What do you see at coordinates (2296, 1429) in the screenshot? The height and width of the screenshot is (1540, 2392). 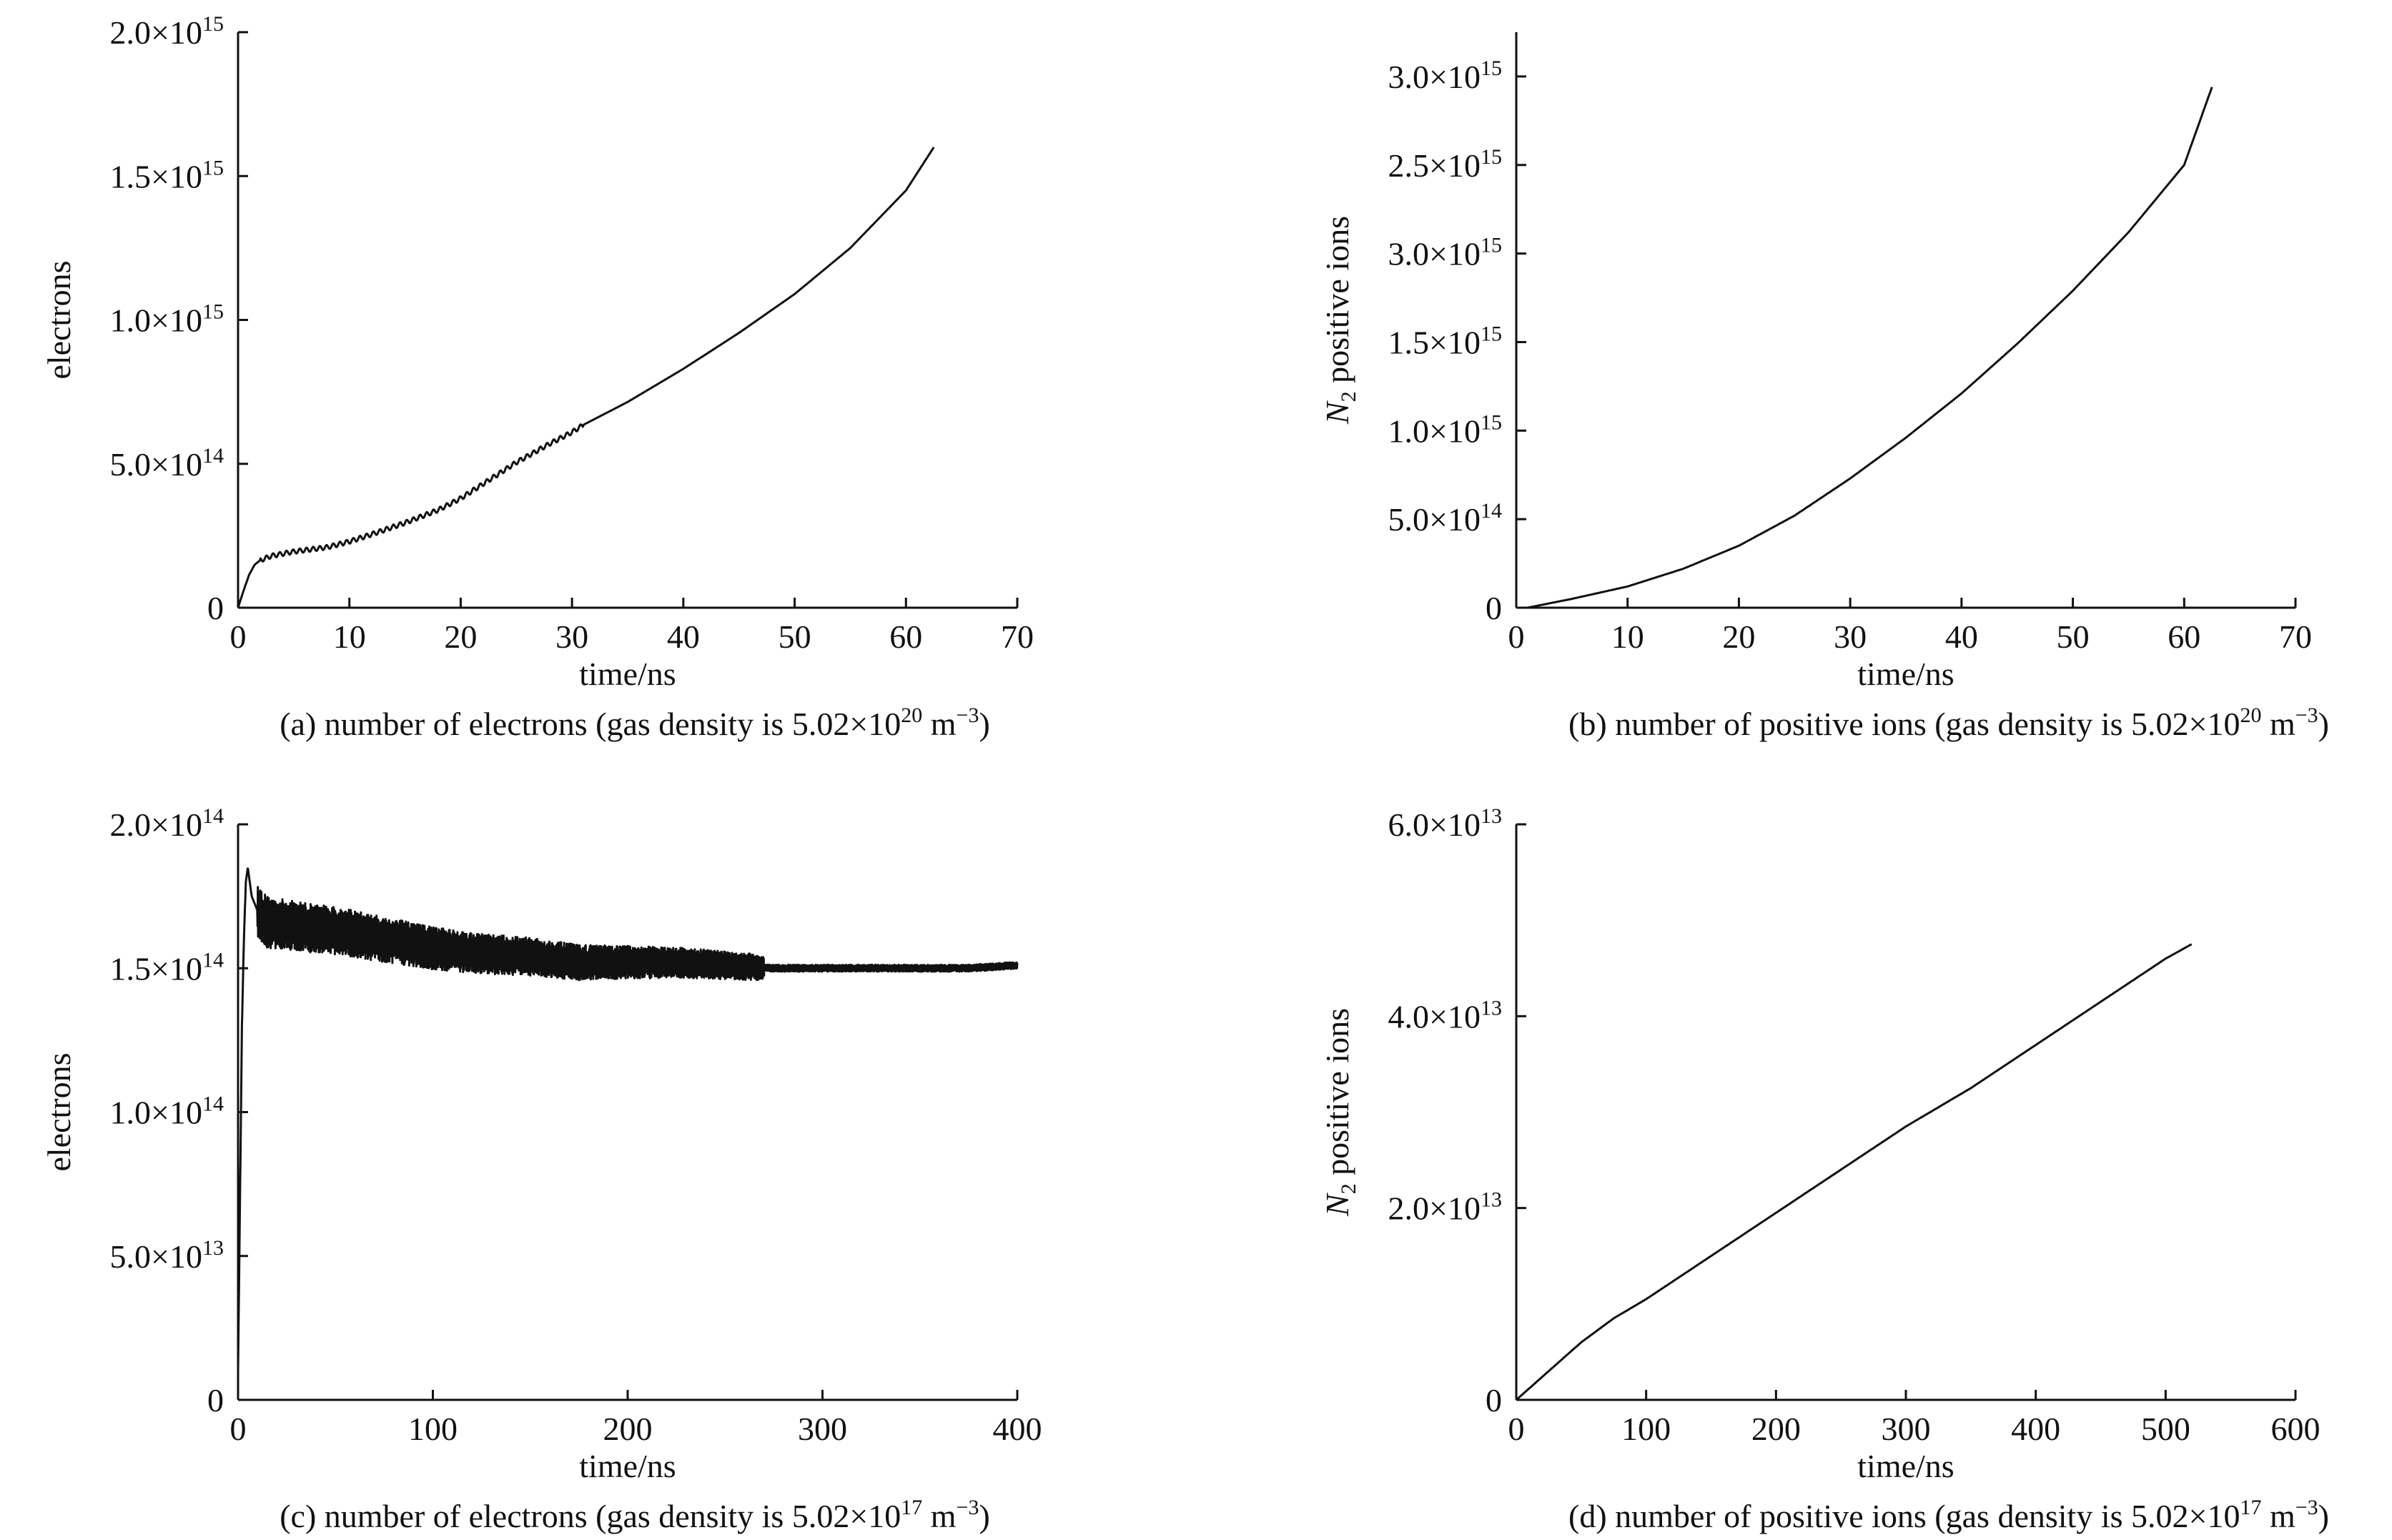 I see `x-tick-label: 600` at bounding box center [2296, 1429].